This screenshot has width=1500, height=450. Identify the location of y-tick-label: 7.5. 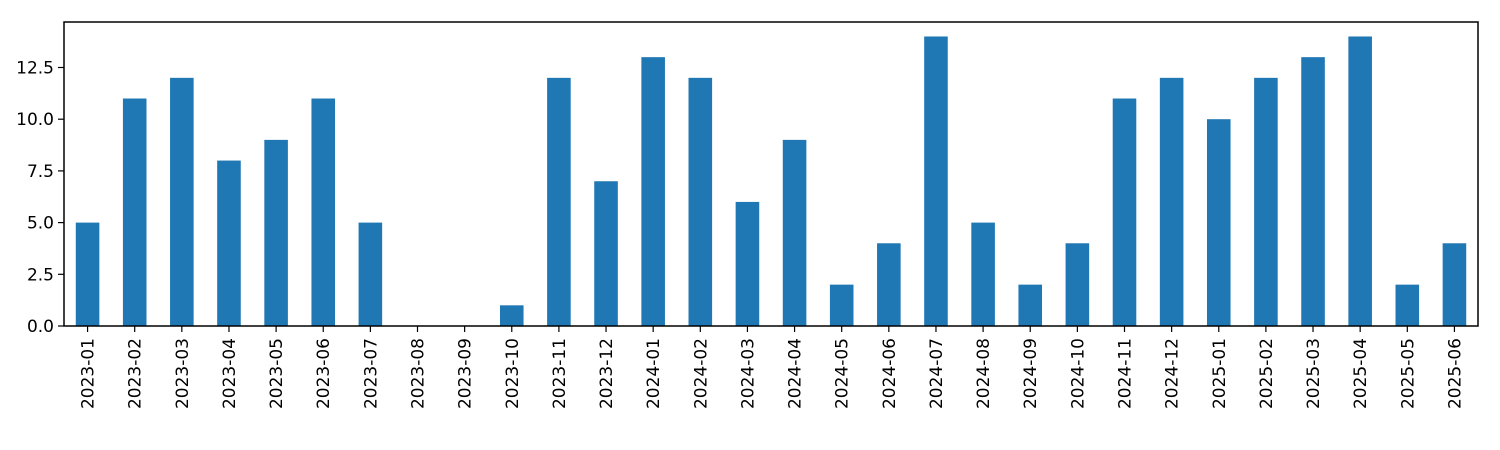
(40, 172).